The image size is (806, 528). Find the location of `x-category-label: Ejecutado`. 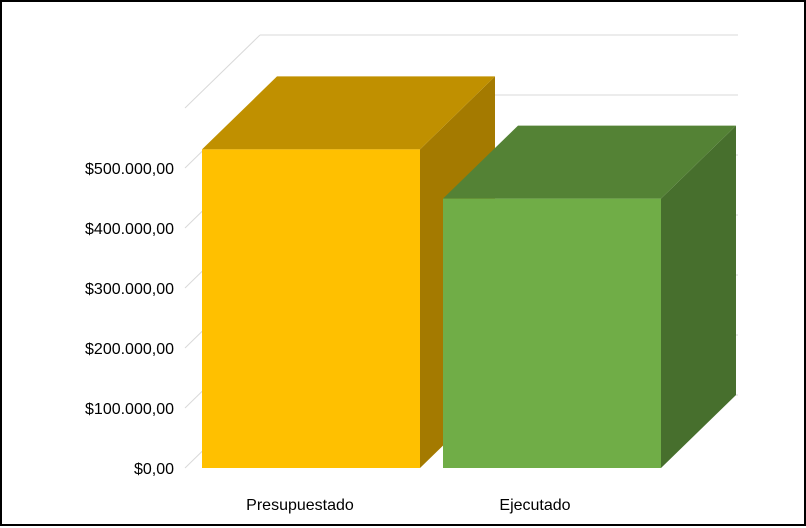

x-category-label: Ejecutado is located at coordinates (534, 505).